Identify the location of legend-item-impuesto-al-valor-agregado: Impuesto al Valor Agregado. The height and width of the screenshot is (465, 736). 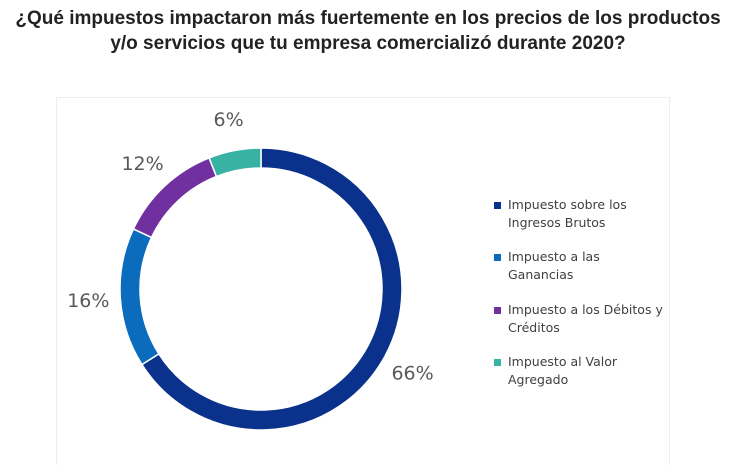
(581, 371).